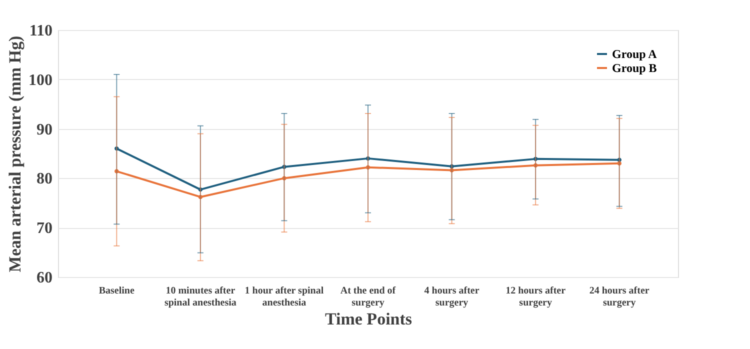 The width and height of the screenshot is (750, 349). Describe the element at coordinates (40, 31) in the screenshot. I see `y-tick-label: 110` at that location.